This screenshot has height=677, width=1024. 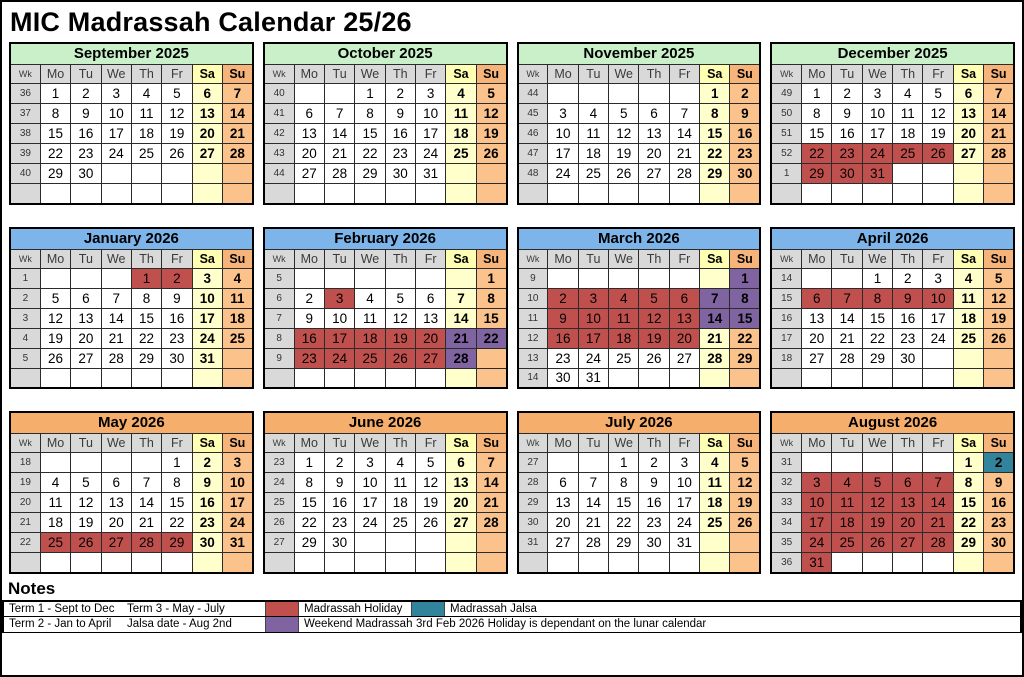 I want to click on madrassah-holiday-date-cell: 16, so click(x=563, y=338).